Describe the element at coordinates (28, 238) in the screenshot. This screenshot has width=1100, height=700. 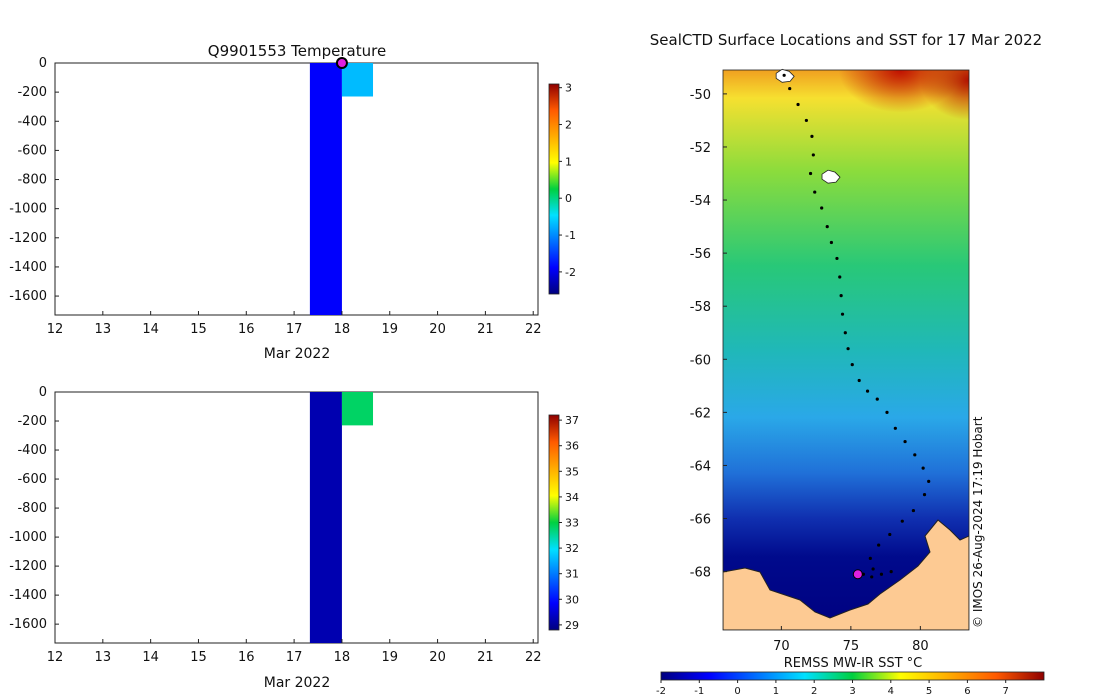
I see `y-tick-label: -1200` at that location.